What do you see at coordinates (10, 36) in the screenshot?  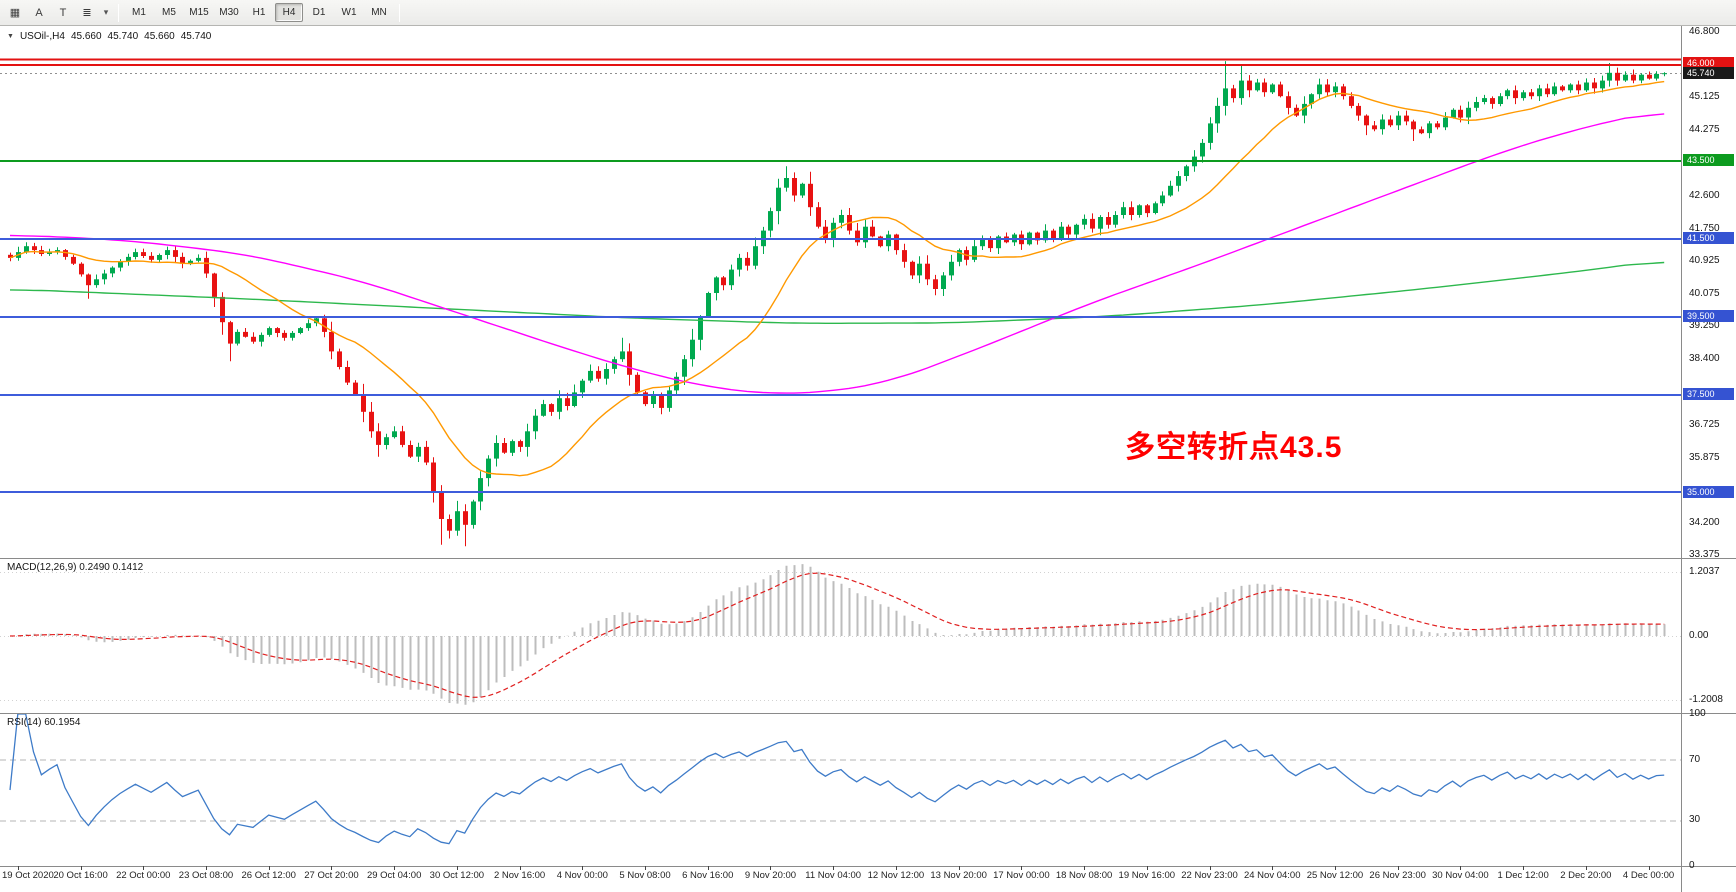 I see `symbol-collapse-icon: ▼` at bounding box center [10, 36].